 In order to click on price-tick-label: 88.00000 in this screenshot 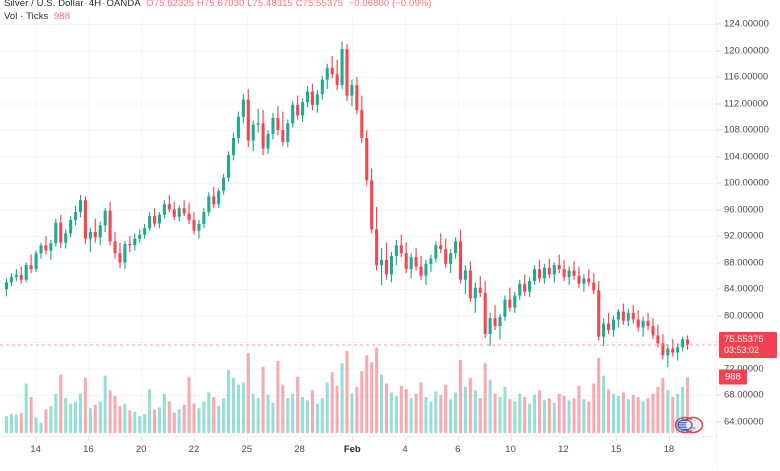, I will do `click(744, 262)`.